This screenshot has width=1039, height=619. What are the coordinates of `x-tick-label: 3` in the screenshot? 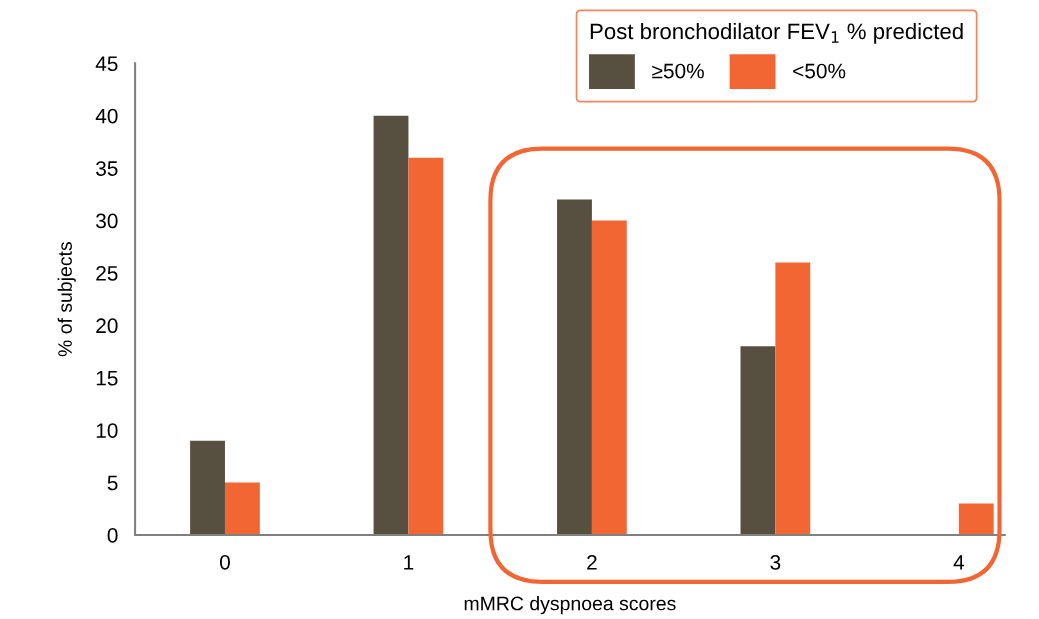 It's located at (775, 562).